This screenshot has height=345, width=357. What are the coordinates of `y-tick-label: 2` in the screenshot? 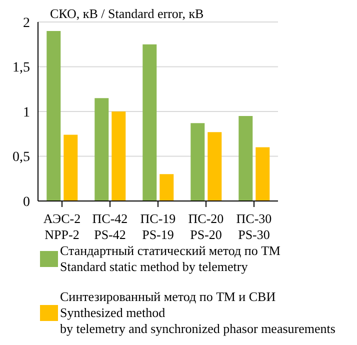 It's located at (26, 23).